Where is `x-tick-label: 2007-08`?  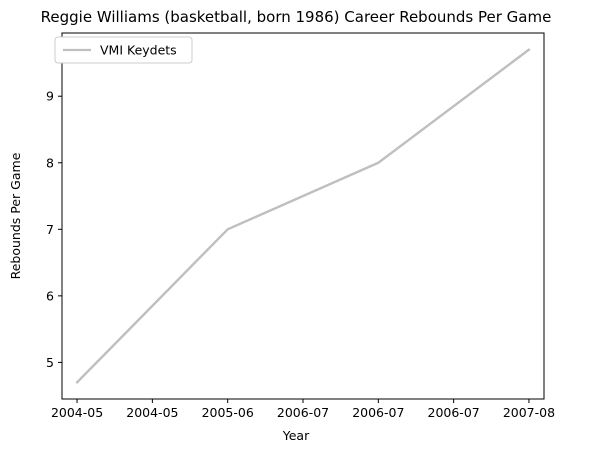 x-tick-label: 2007-08 is located at coordinates (529, 412).